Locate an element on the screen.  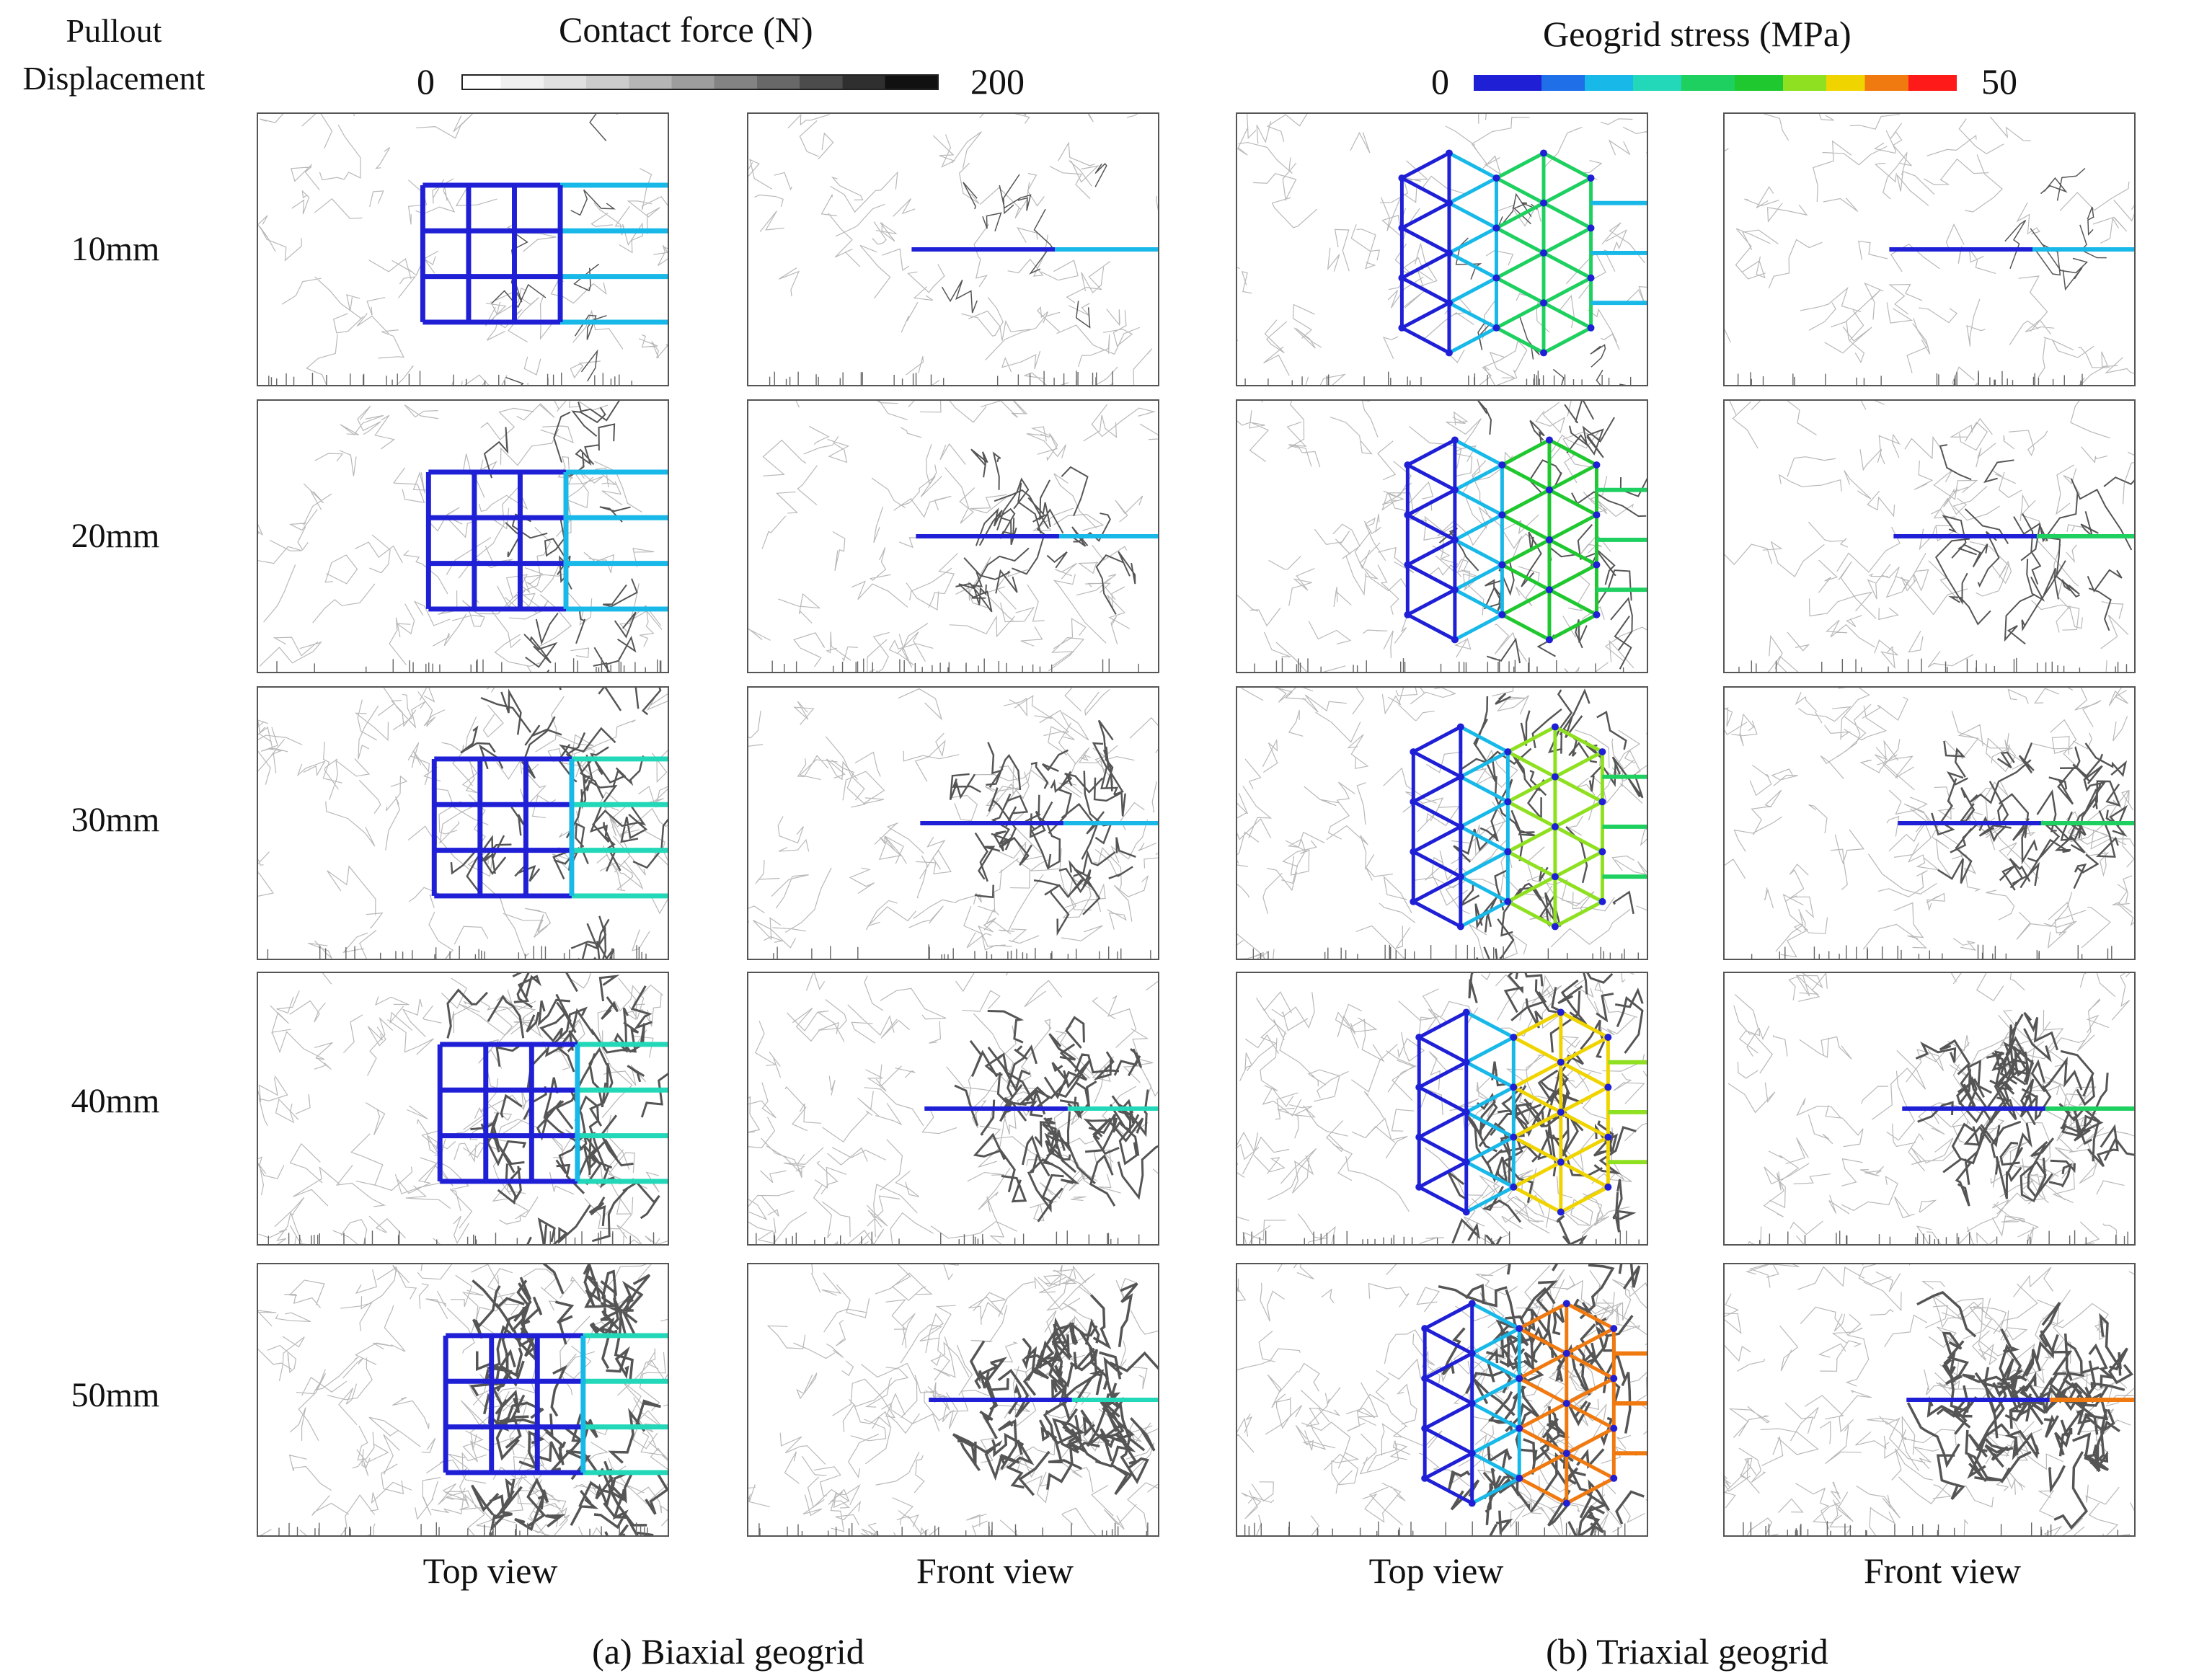
panel-bi-top-30mm is located at coordinates (463, 823).